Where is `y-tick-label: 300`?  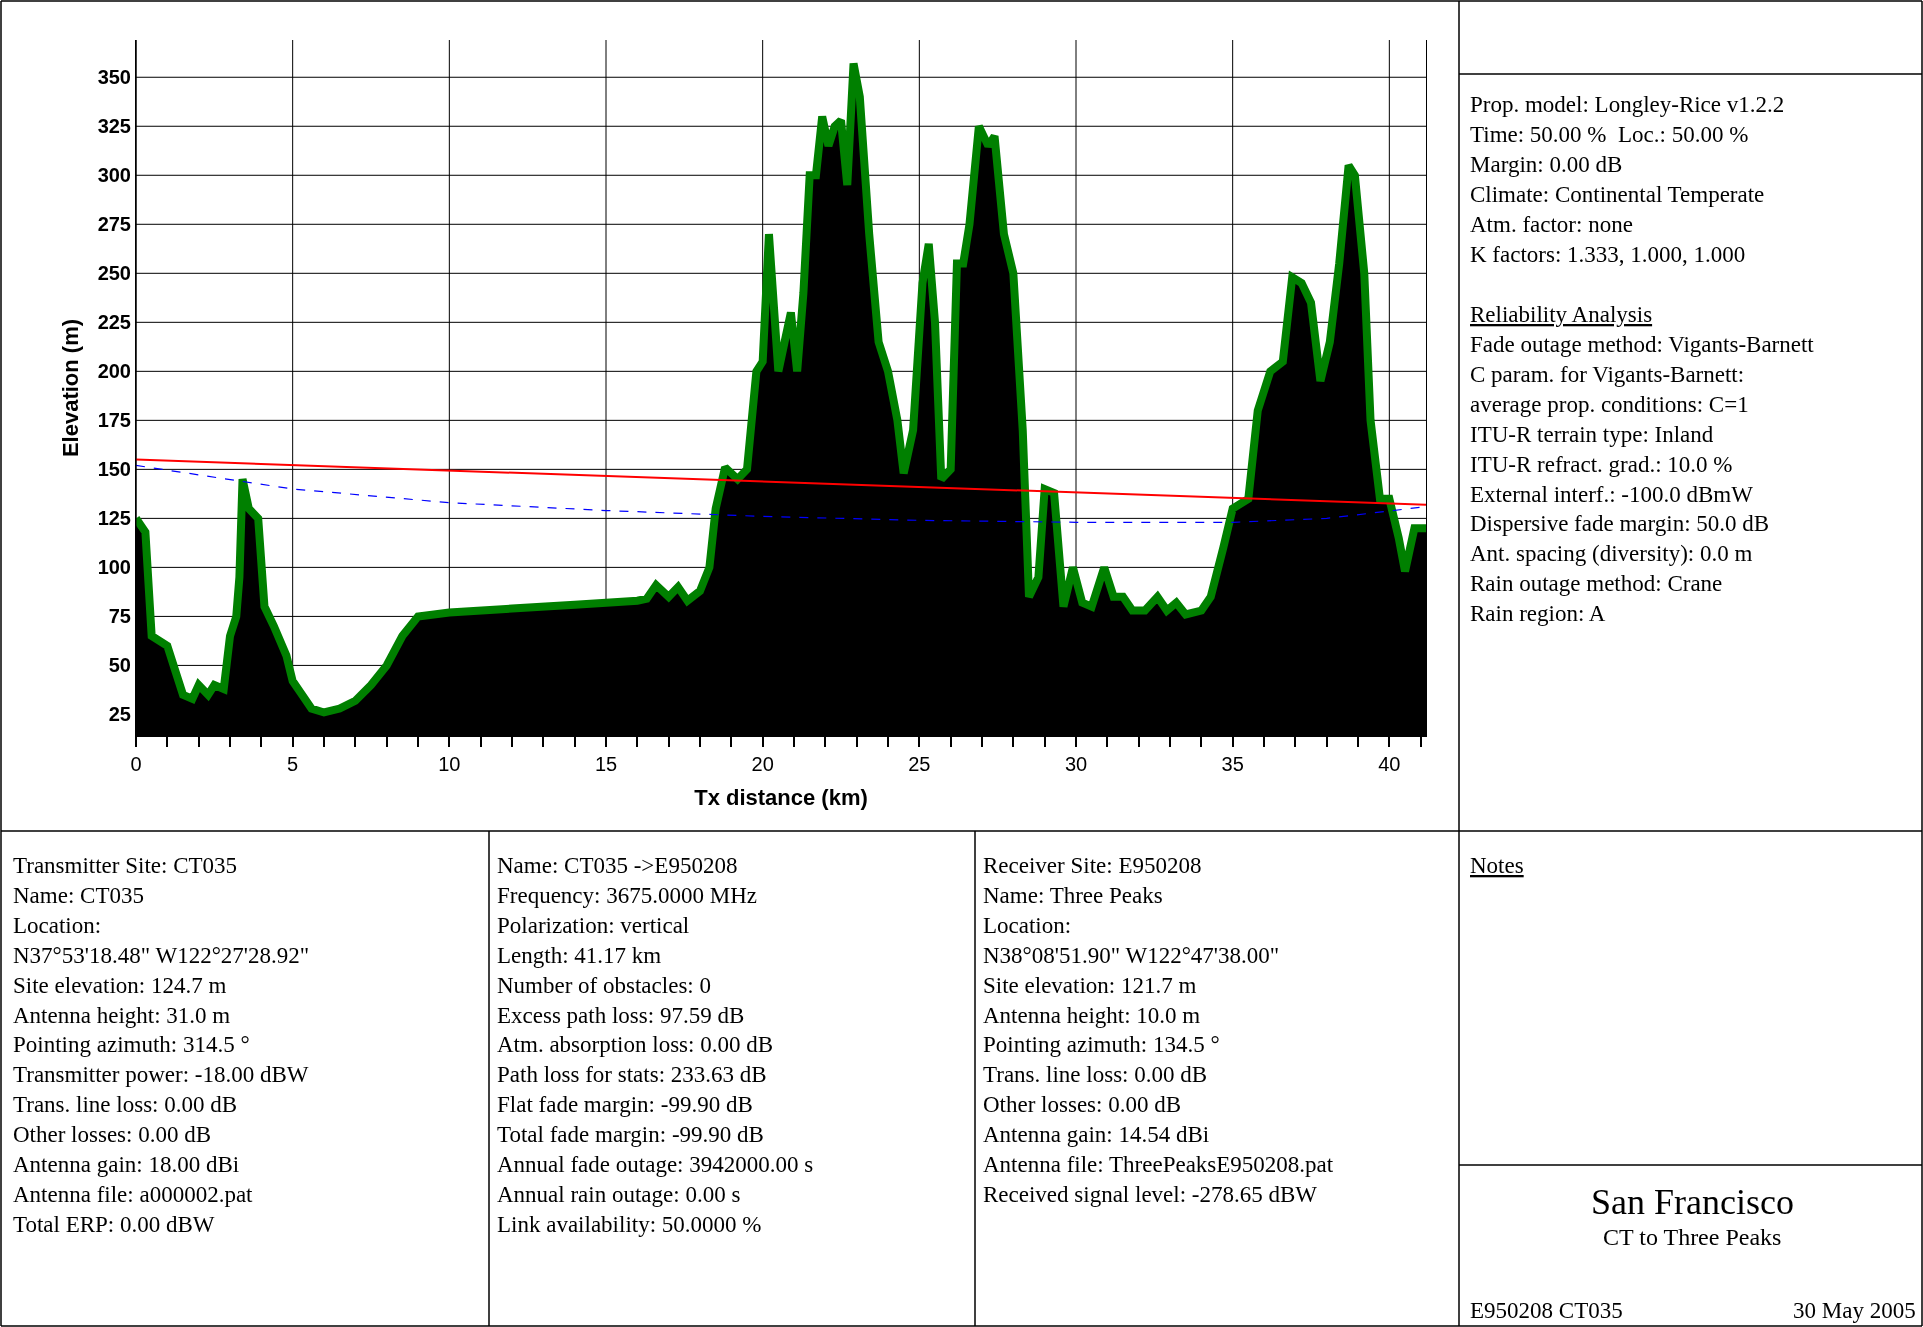
y-tick-label: 300 is located at coordinates (114, 175).